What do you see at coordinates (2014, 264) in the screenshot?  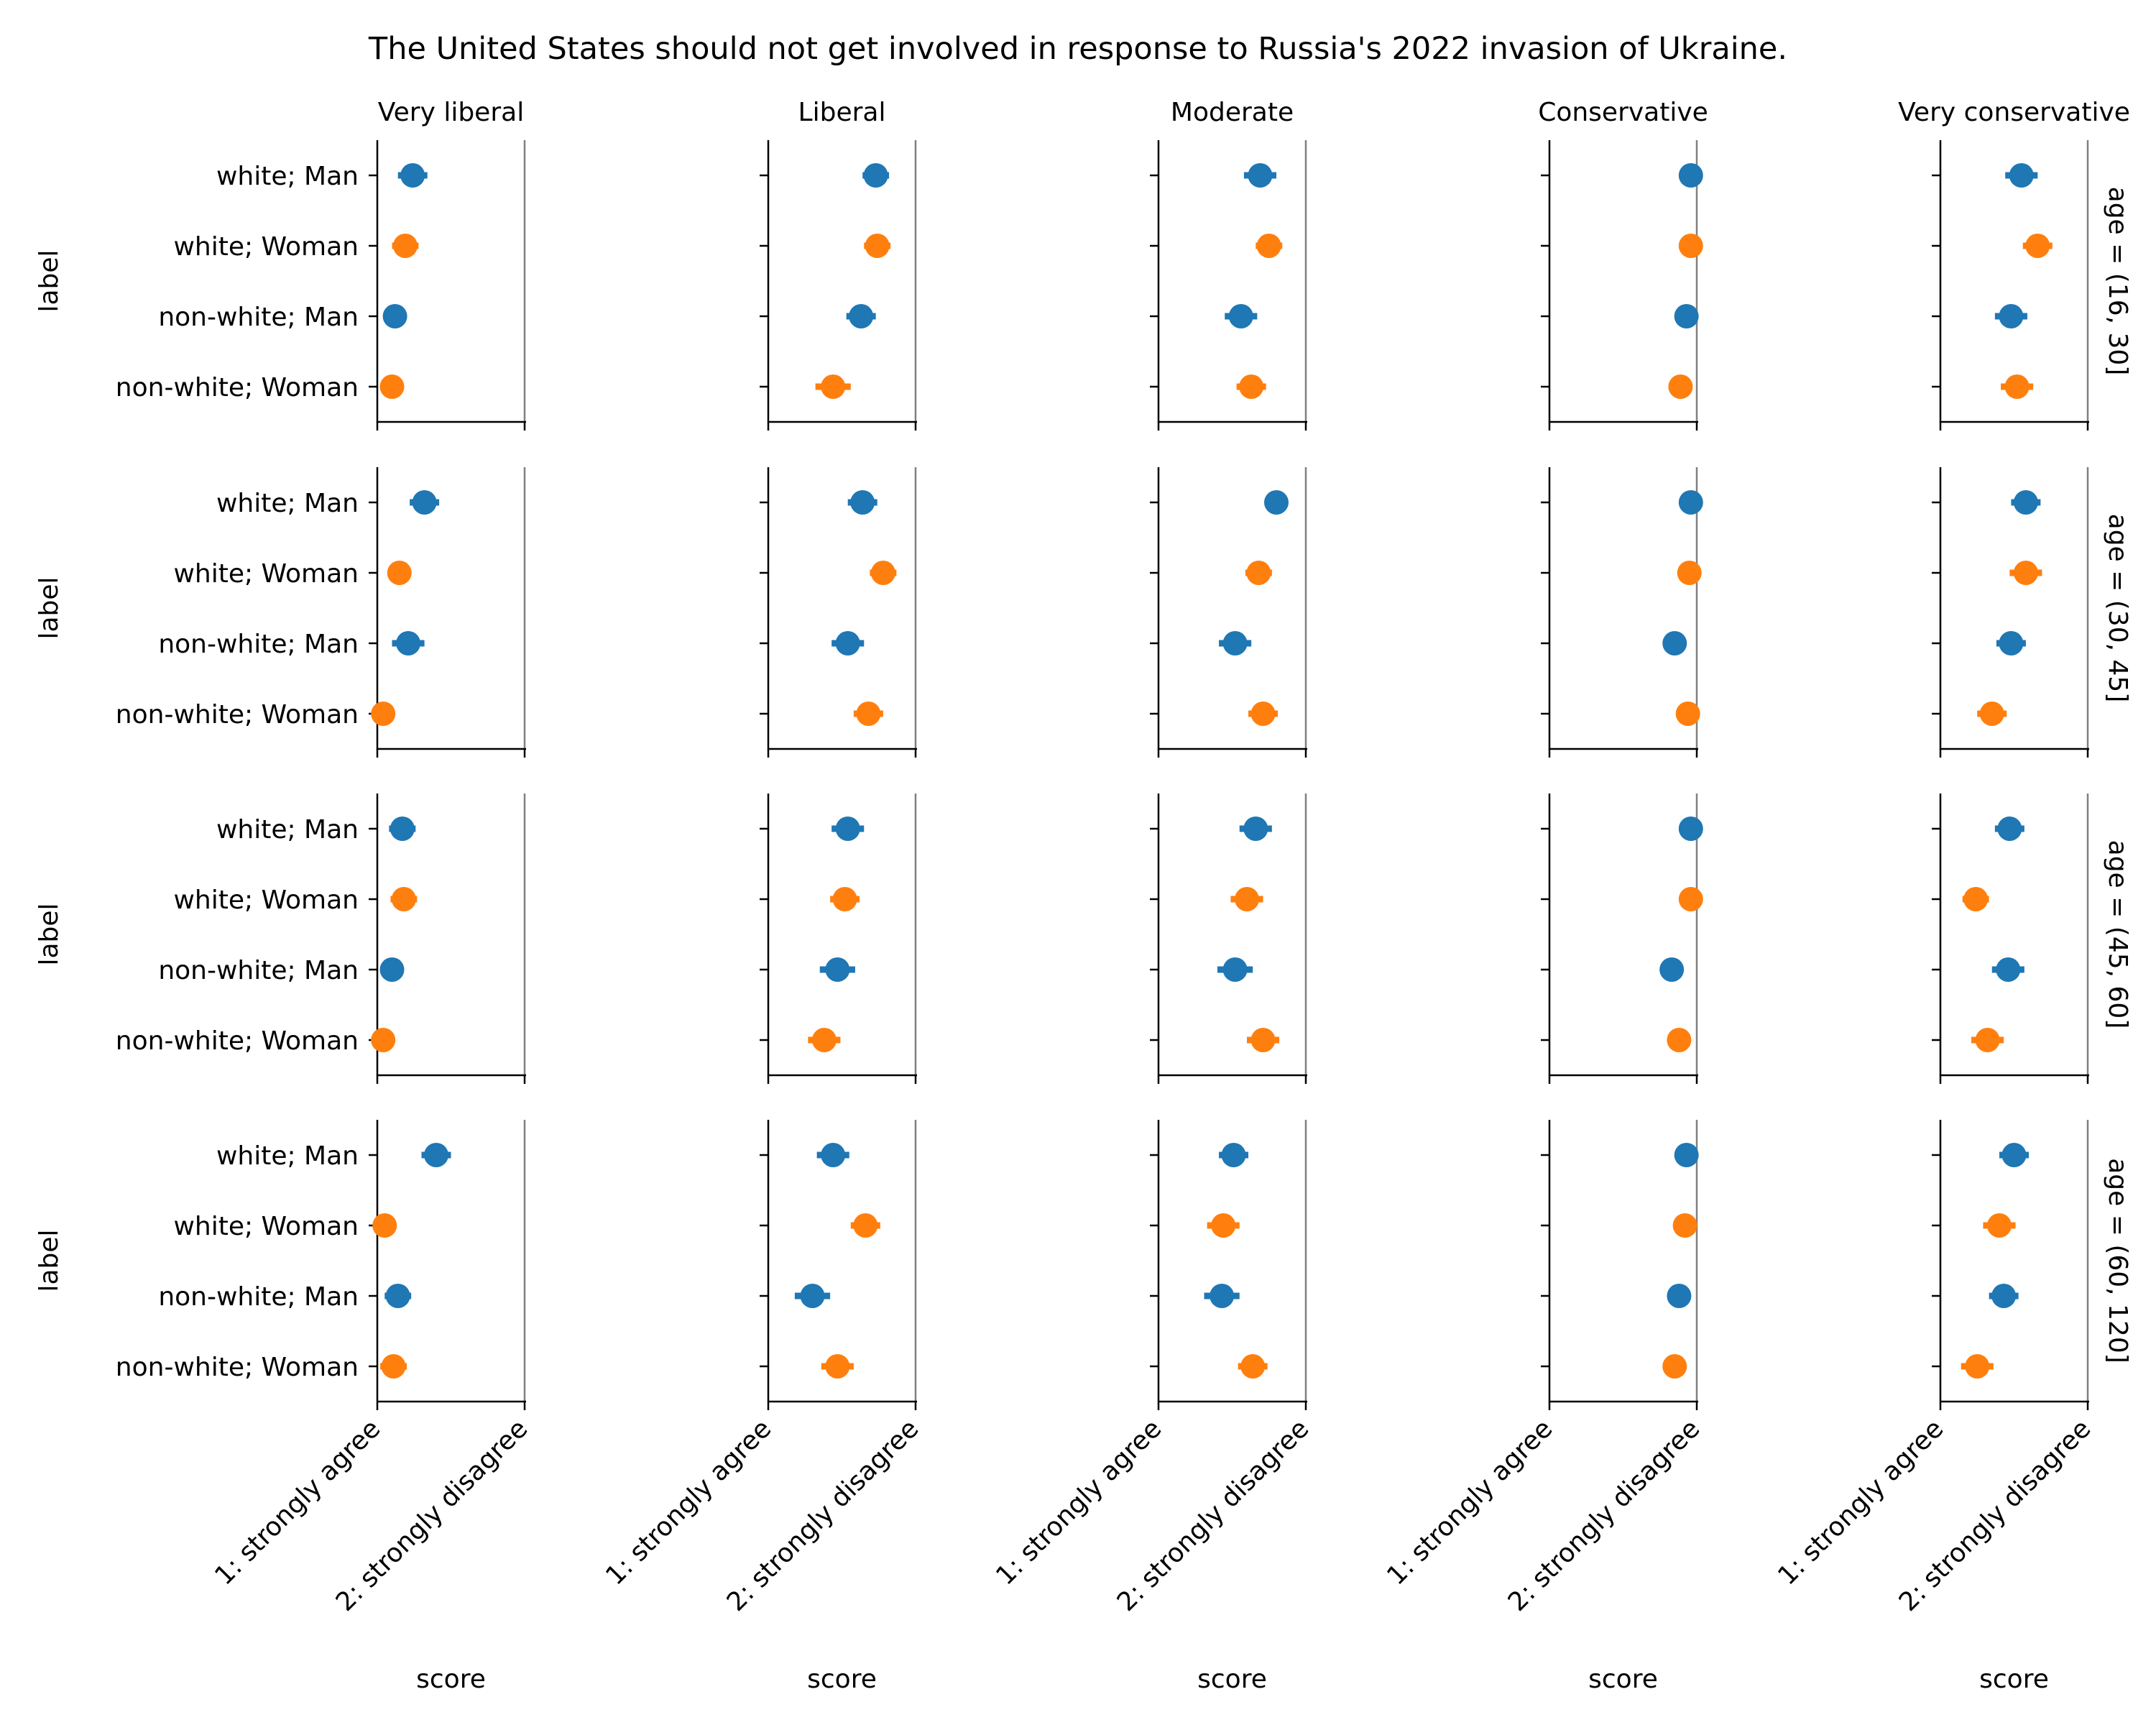 I see `panel: Very conservative` at bounding box center [2014, 264].